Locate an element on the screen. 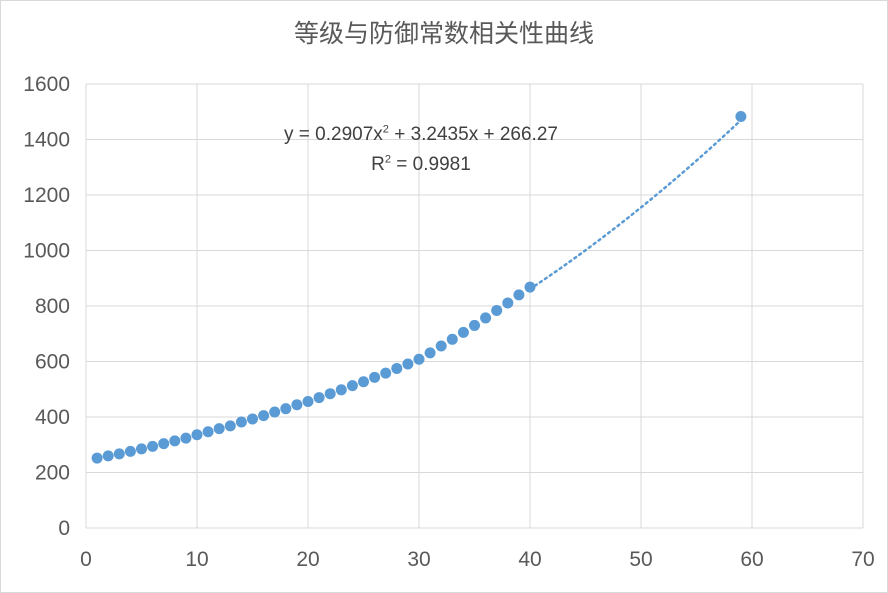 The image size is (888, 593). r2-suffix: = 0.9981 is located at coordinates (431, 165).